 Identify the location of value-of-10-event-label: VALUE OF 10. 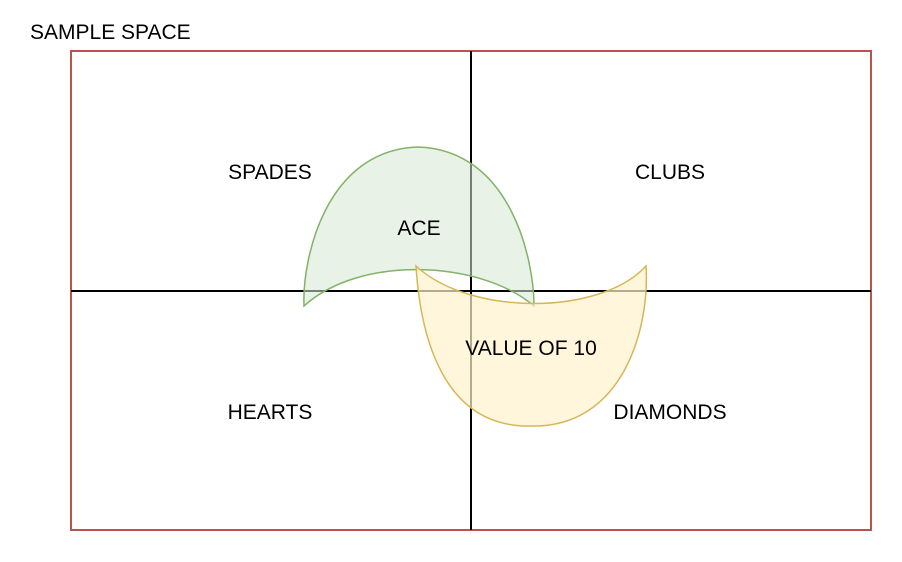
(531, 348).